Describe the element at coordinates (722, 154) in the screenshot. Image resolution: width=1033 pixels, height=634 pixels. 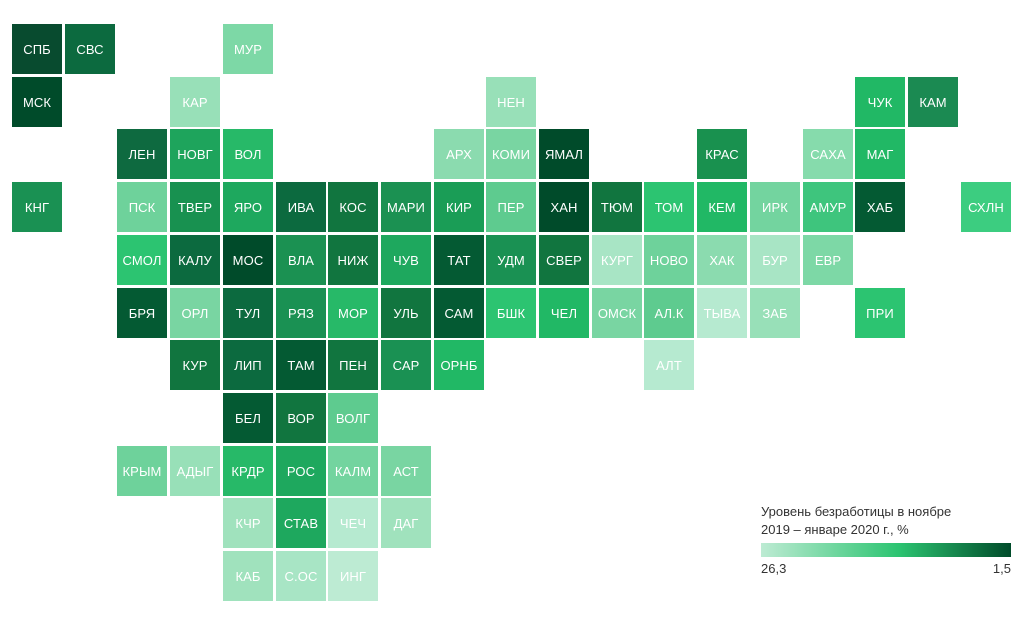
I see `region-tile: КРАС` at that location.